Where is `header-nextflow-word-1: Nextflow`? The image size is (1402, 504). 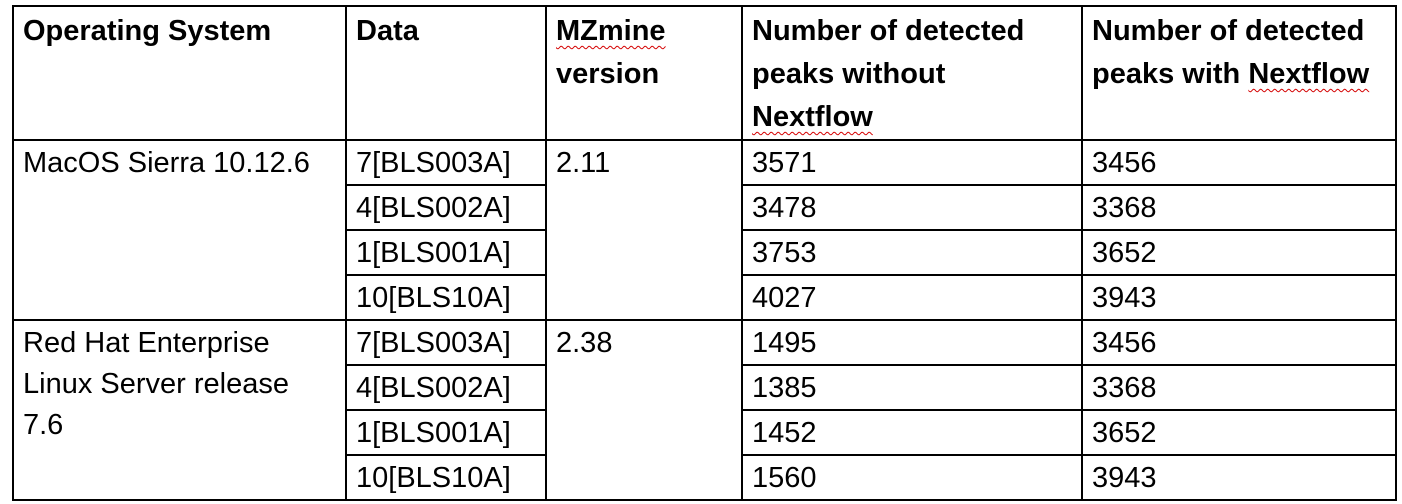 header-nextflow-word-1: Nextflow is located at coordinates (812, 117).